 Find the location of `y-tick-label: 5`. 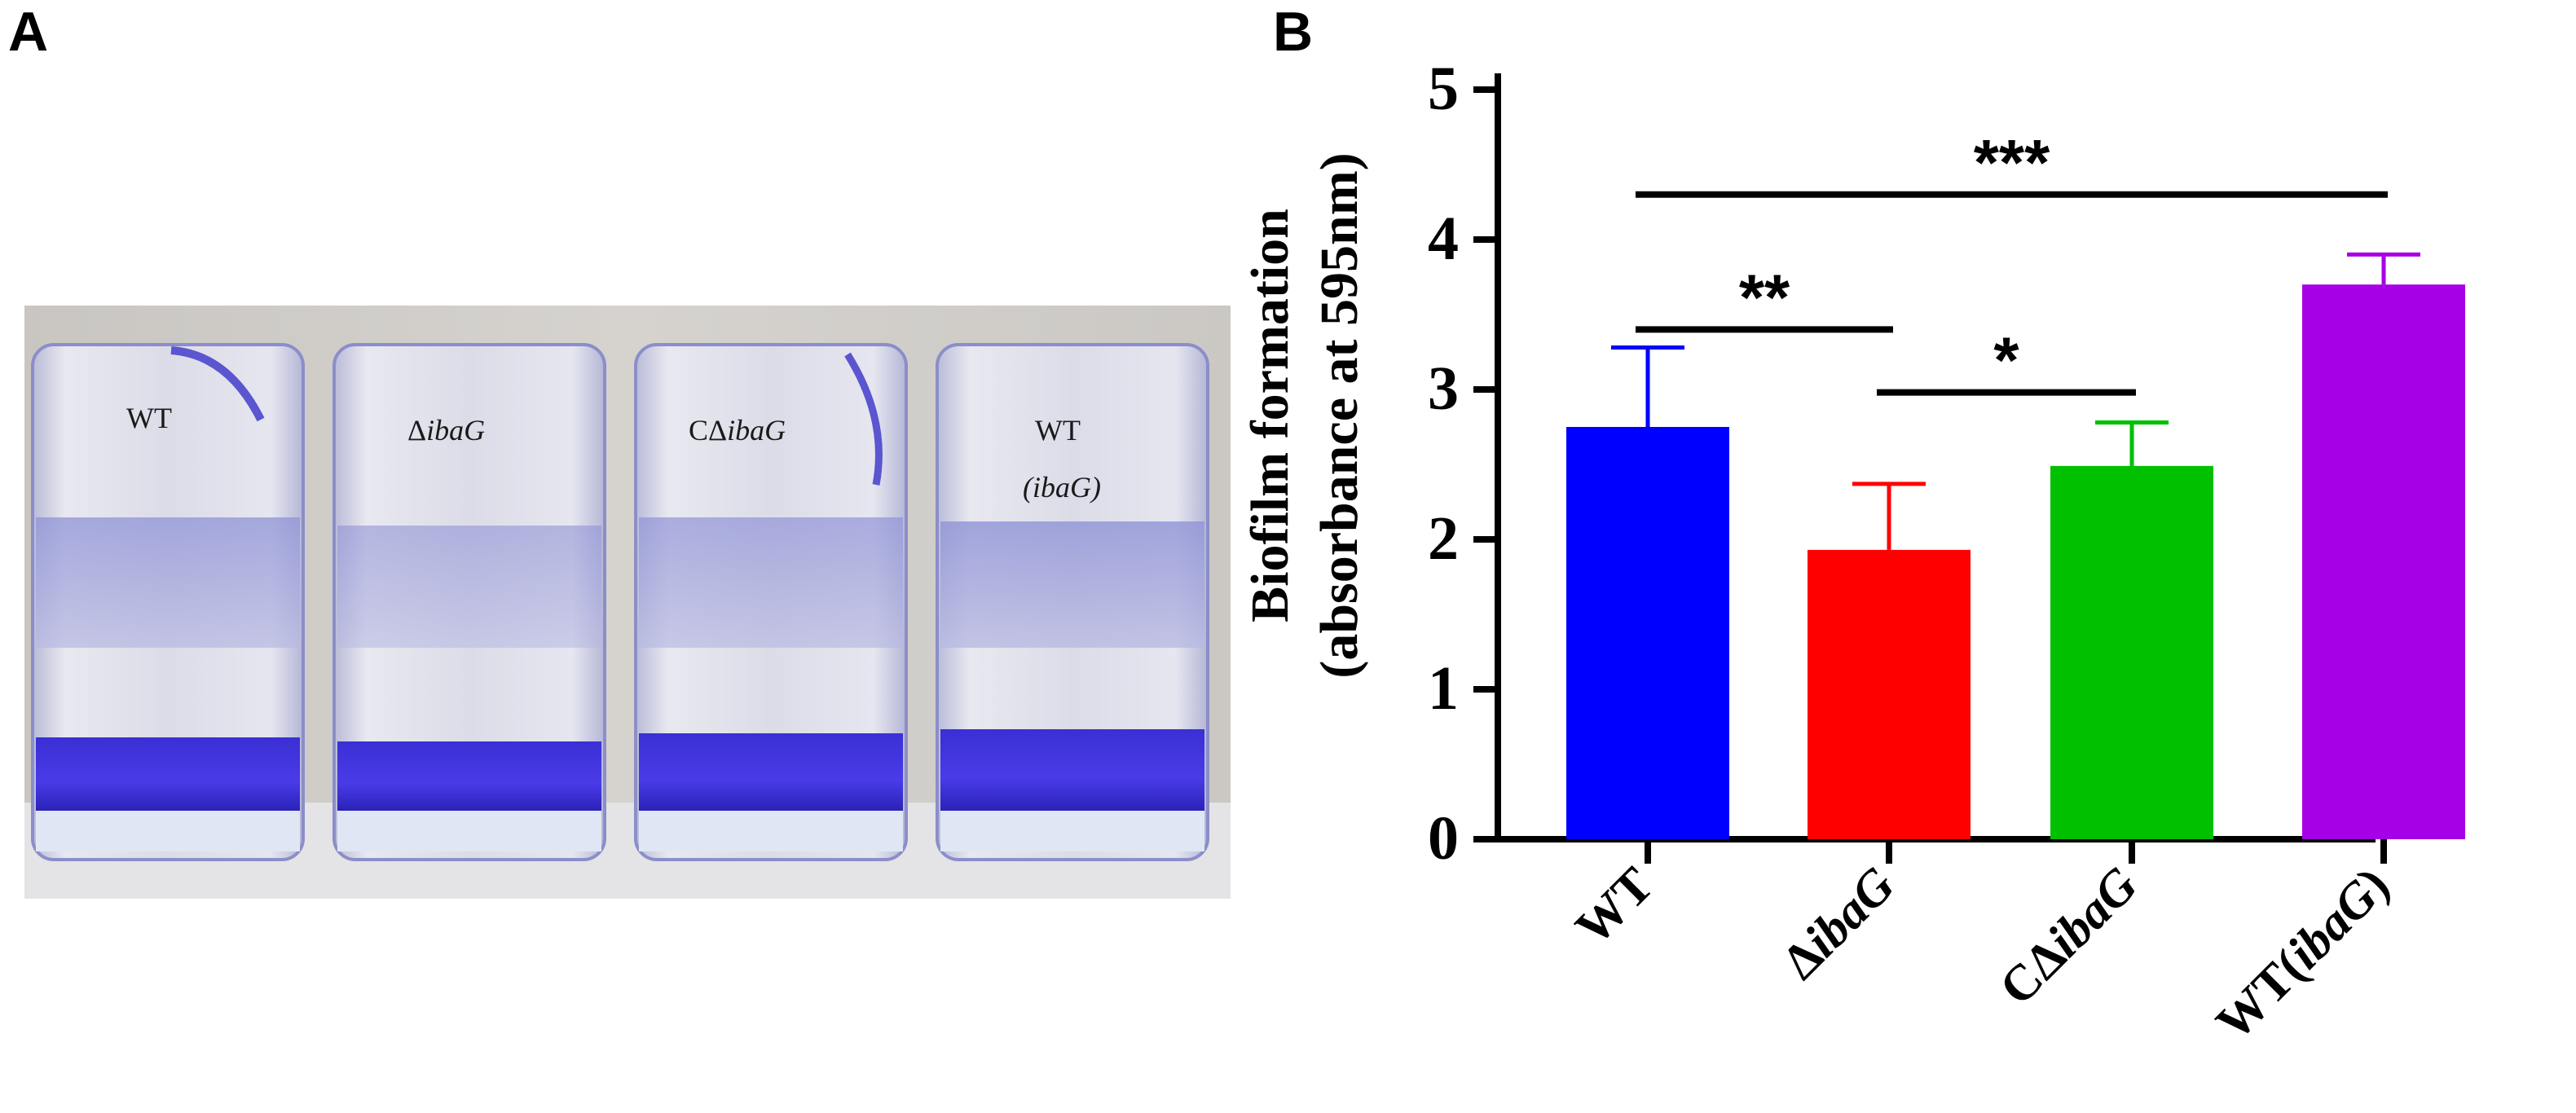

y-tick-label: 5 is located at coordinates (1444, 89).